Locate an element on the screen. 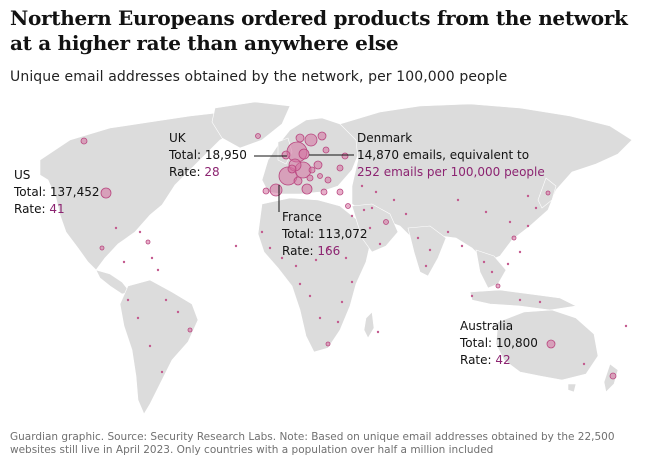 The height and width of the screenshot is (464, 647). denmark-bubble is located at coordinates (304, 154).